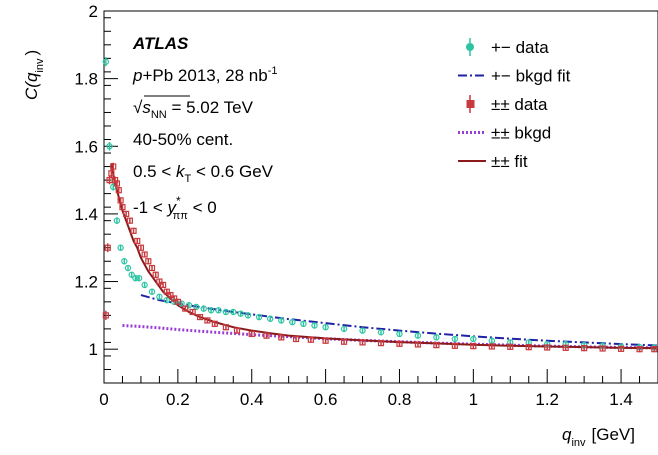 This screenshot has height=455, width=658. Describe the element at coordinates (366, 399) in the screenshot. I see `x-tick-labels: 0 0.2 0.4 0.6 0.8 1 1.2 1.4` at that location.